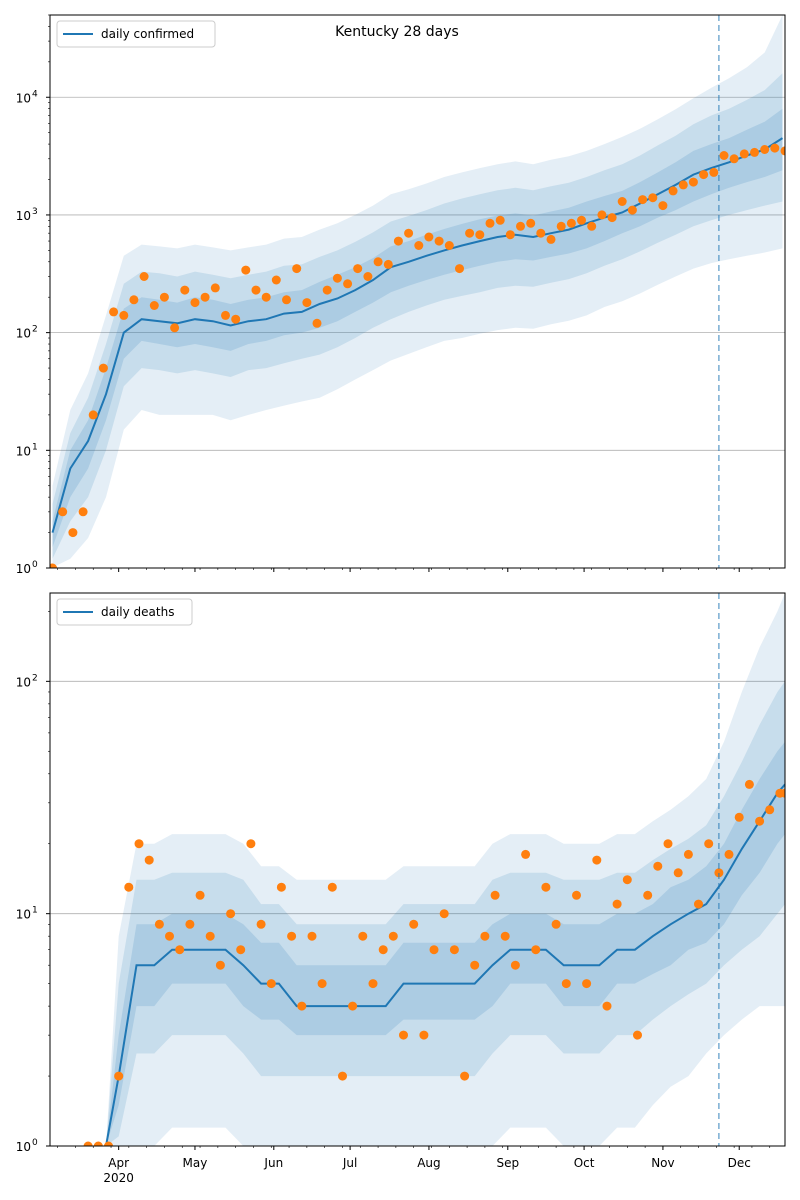 This screenshot has height=1200, width=800. What do you see at coordinates (35, 330) in the screenshot?
I see `confirmed-y-tick-exponent: 2` at bounding box center [35, 330].